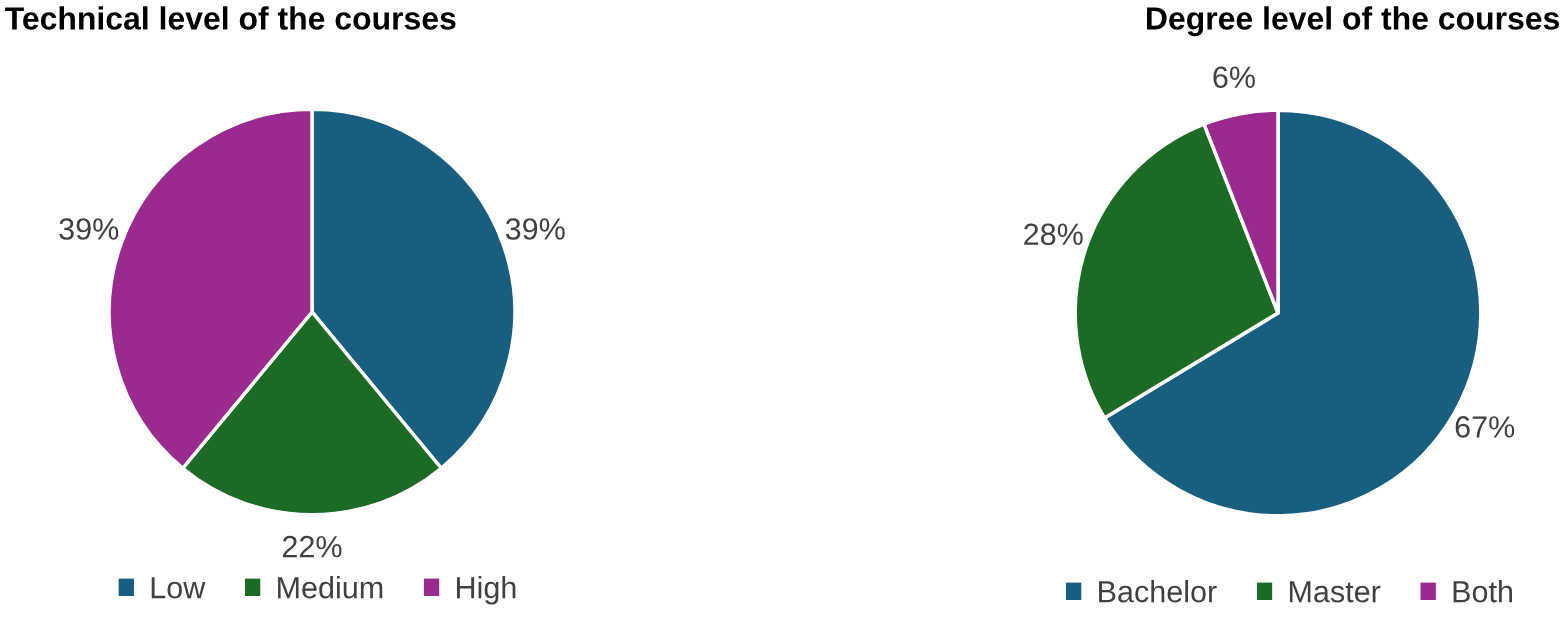  I want to click on legend-label: Master, so click(1335, 592).